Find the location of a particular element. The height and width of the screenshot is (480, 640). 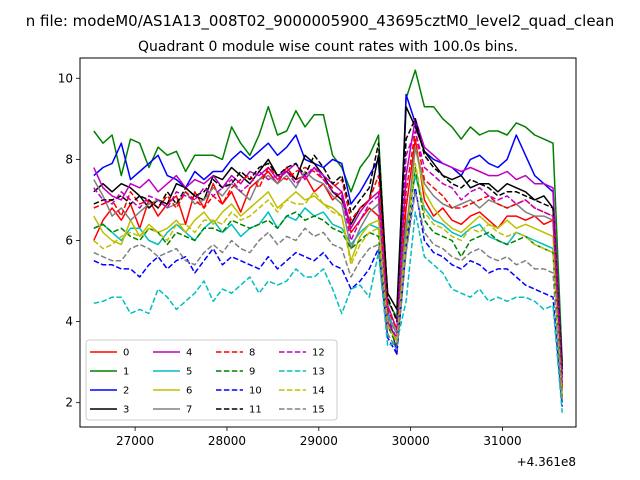

x-tick-label: 29000 is located at coordinates (319, 441).